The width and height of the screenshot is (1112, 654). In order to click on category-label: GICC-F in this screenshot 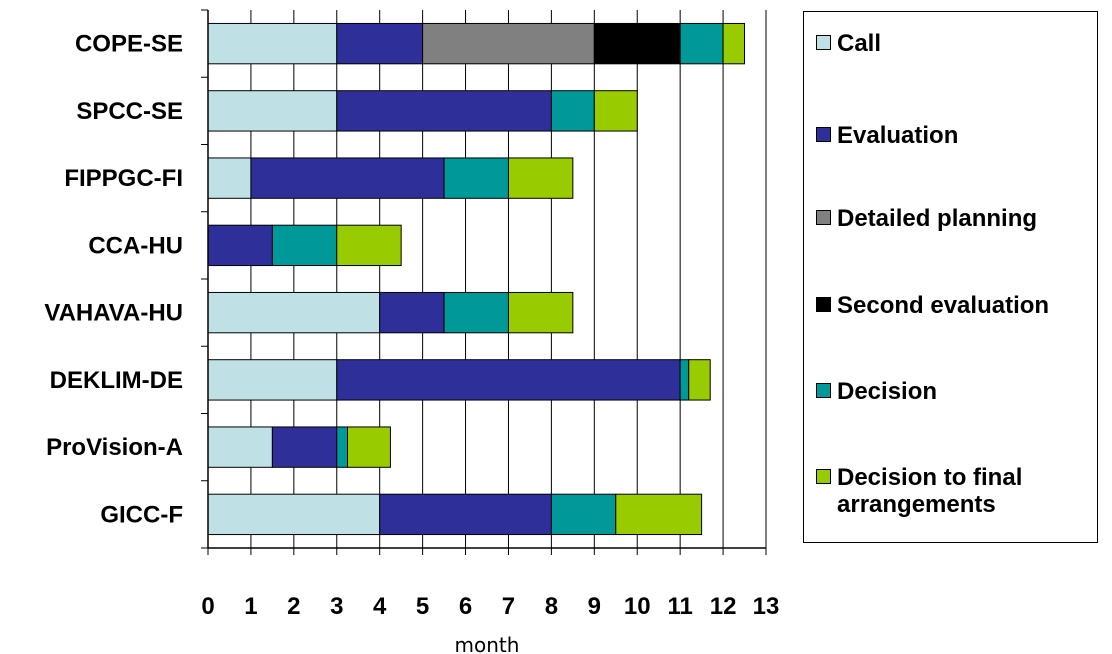, I will do `click(141, 514)`.